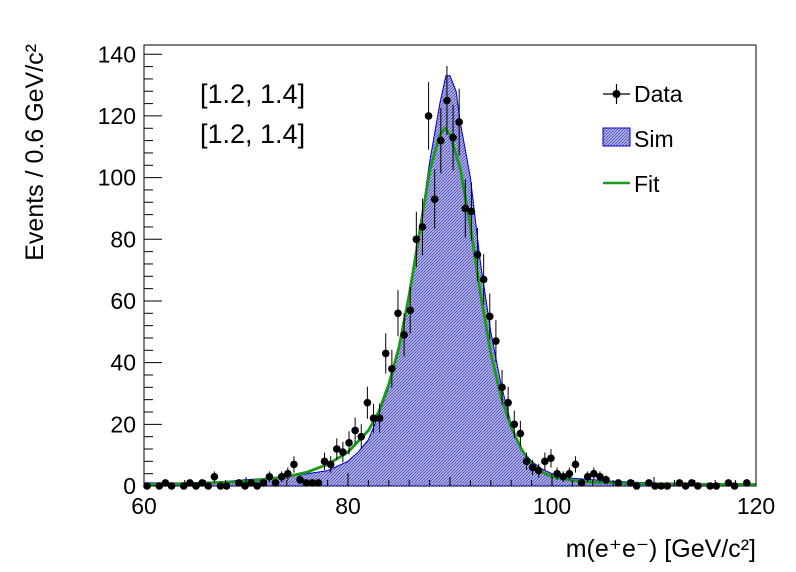  What do you see at coordinates (552, 506) in the screenshot?
I see `x-tick-label: 100` at bounding box center [552, 506].